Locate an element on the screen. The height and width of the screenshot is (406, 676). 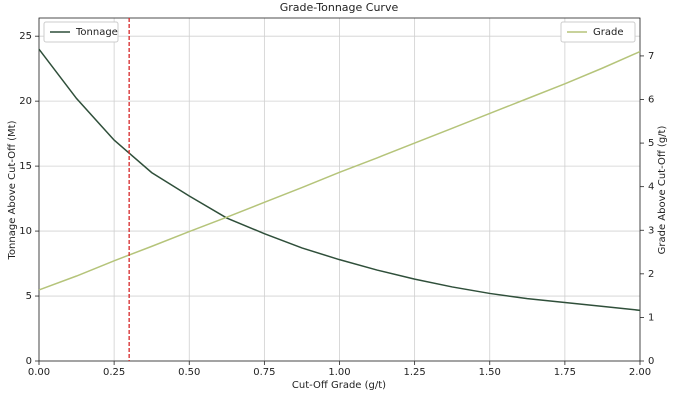
y2-tick-label: 1 is located at coordinates (651, 317).